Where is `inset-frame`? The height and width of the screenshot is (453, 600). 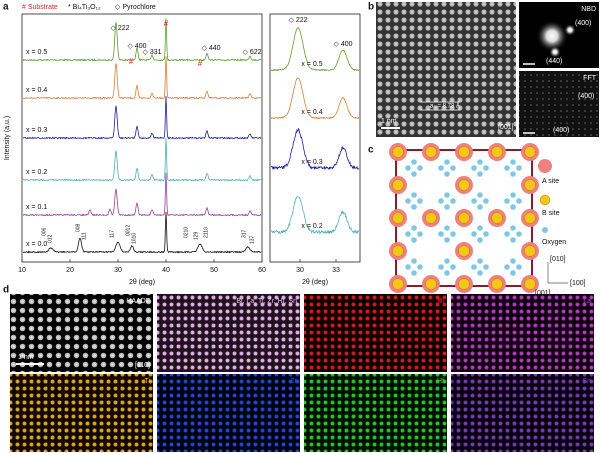
inset-frame is located at coordinates (315, 138).